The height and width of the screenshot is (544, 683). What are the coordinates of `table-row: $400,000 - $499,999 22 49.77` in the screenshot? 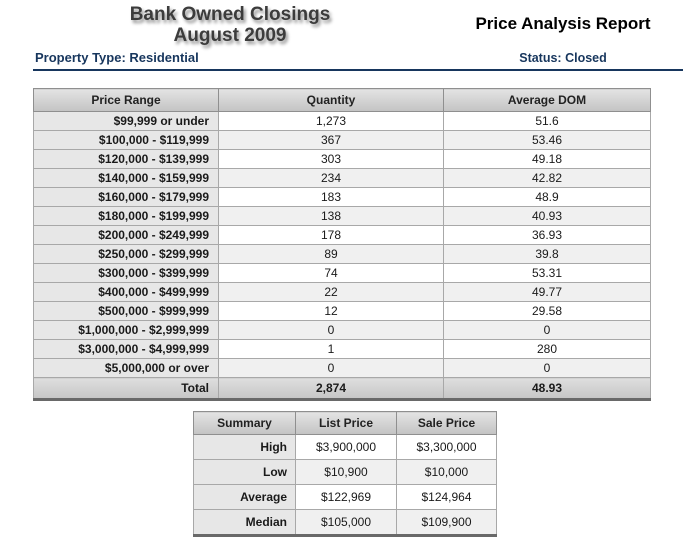 It's located at (342, 292).